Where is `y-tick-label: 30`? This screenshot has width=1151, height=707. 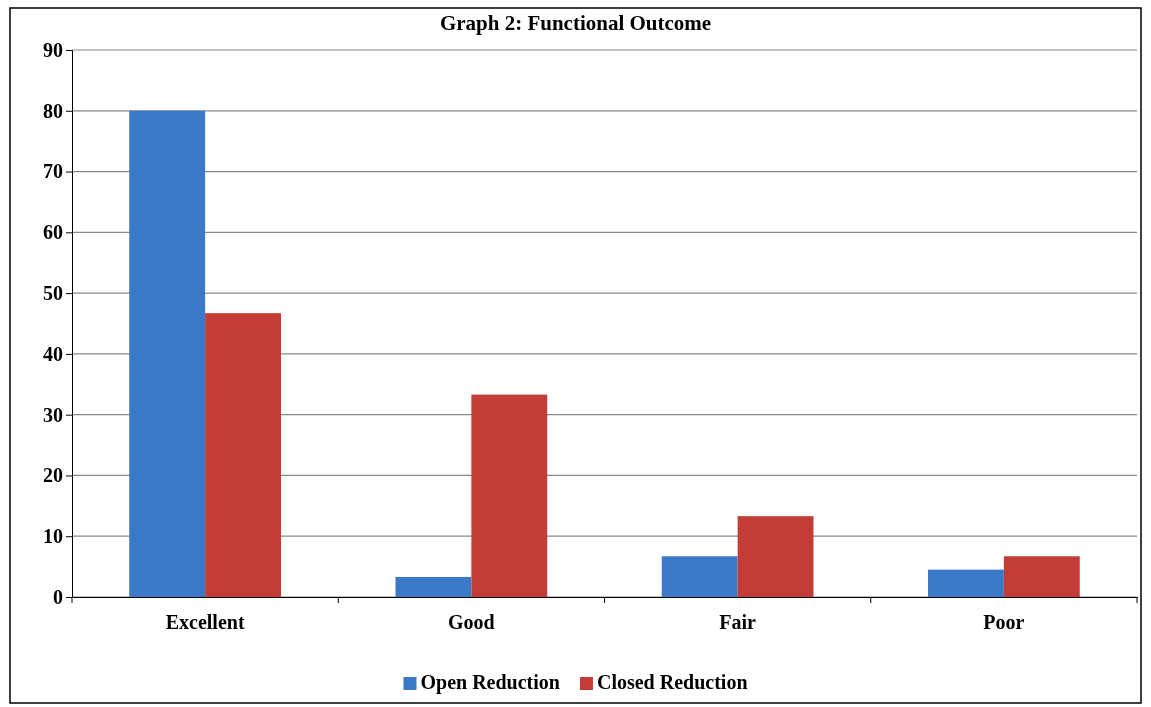 y-tick-label: 30 is located at coordinates (53, 414).